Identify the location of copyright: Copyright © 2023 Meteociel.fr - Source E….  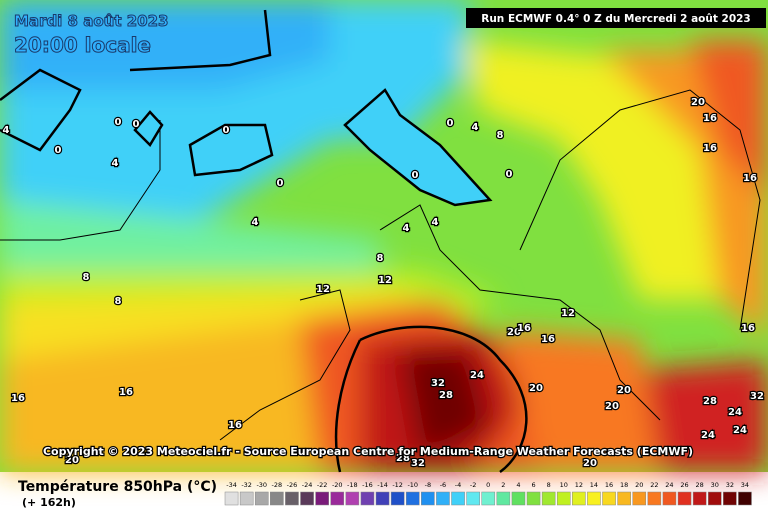
(368, 451).